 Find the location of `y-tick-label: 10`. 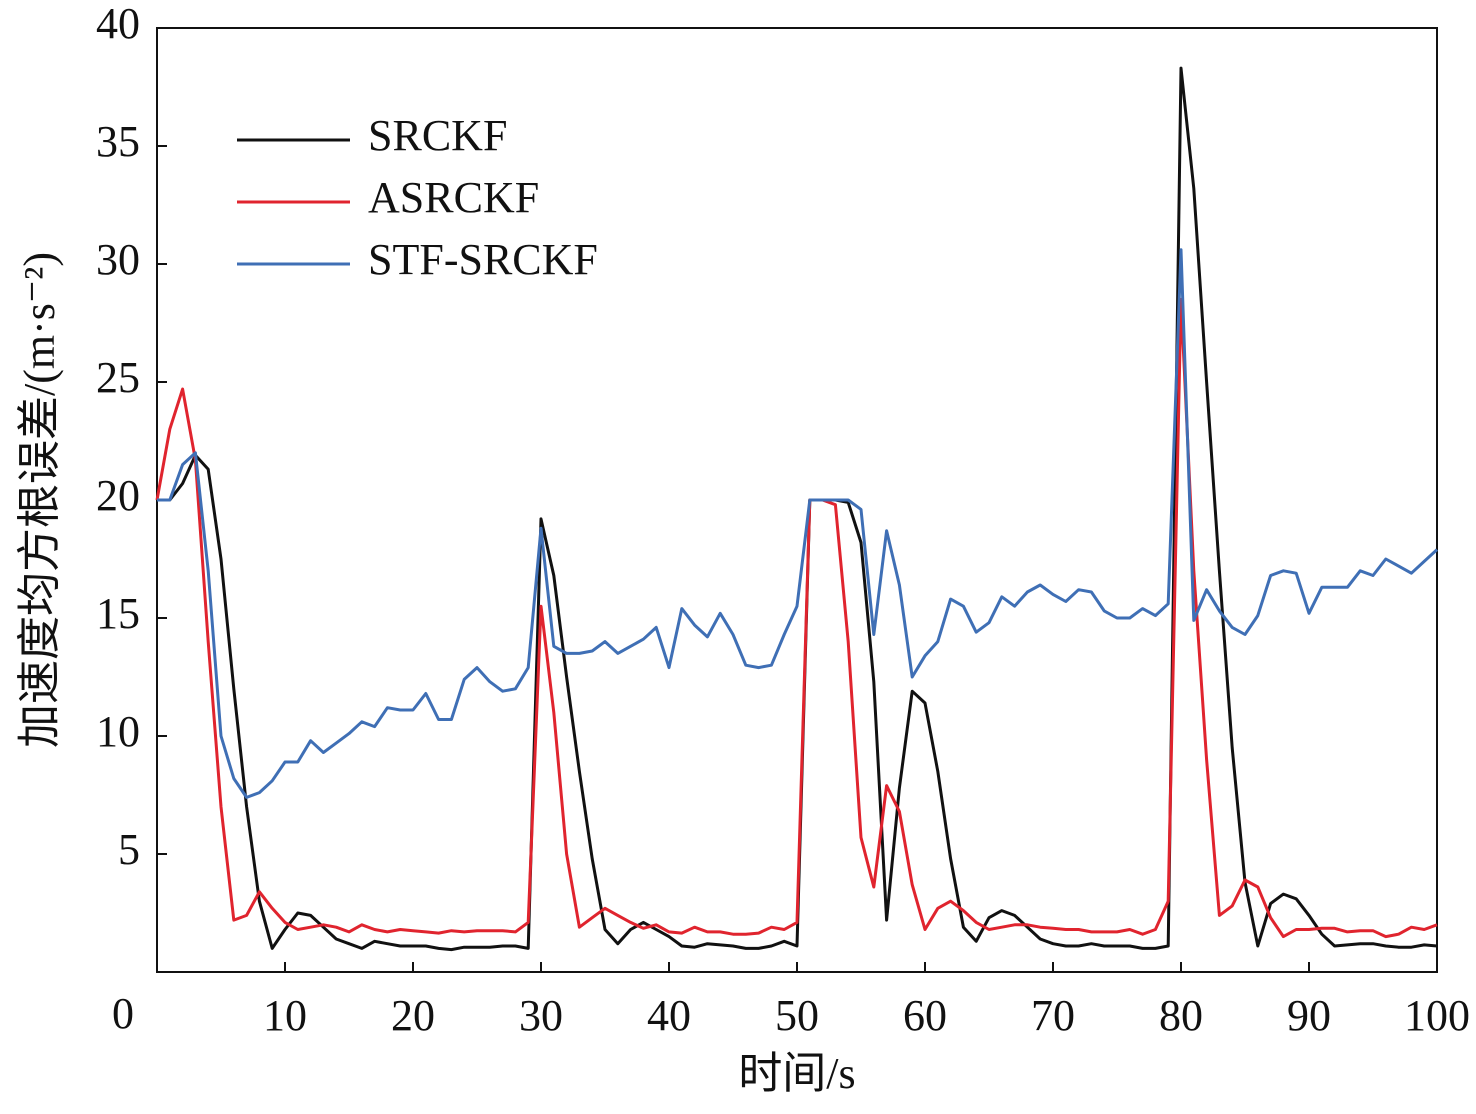

y-tick-label: 10 is located at coordinates (118, 731).